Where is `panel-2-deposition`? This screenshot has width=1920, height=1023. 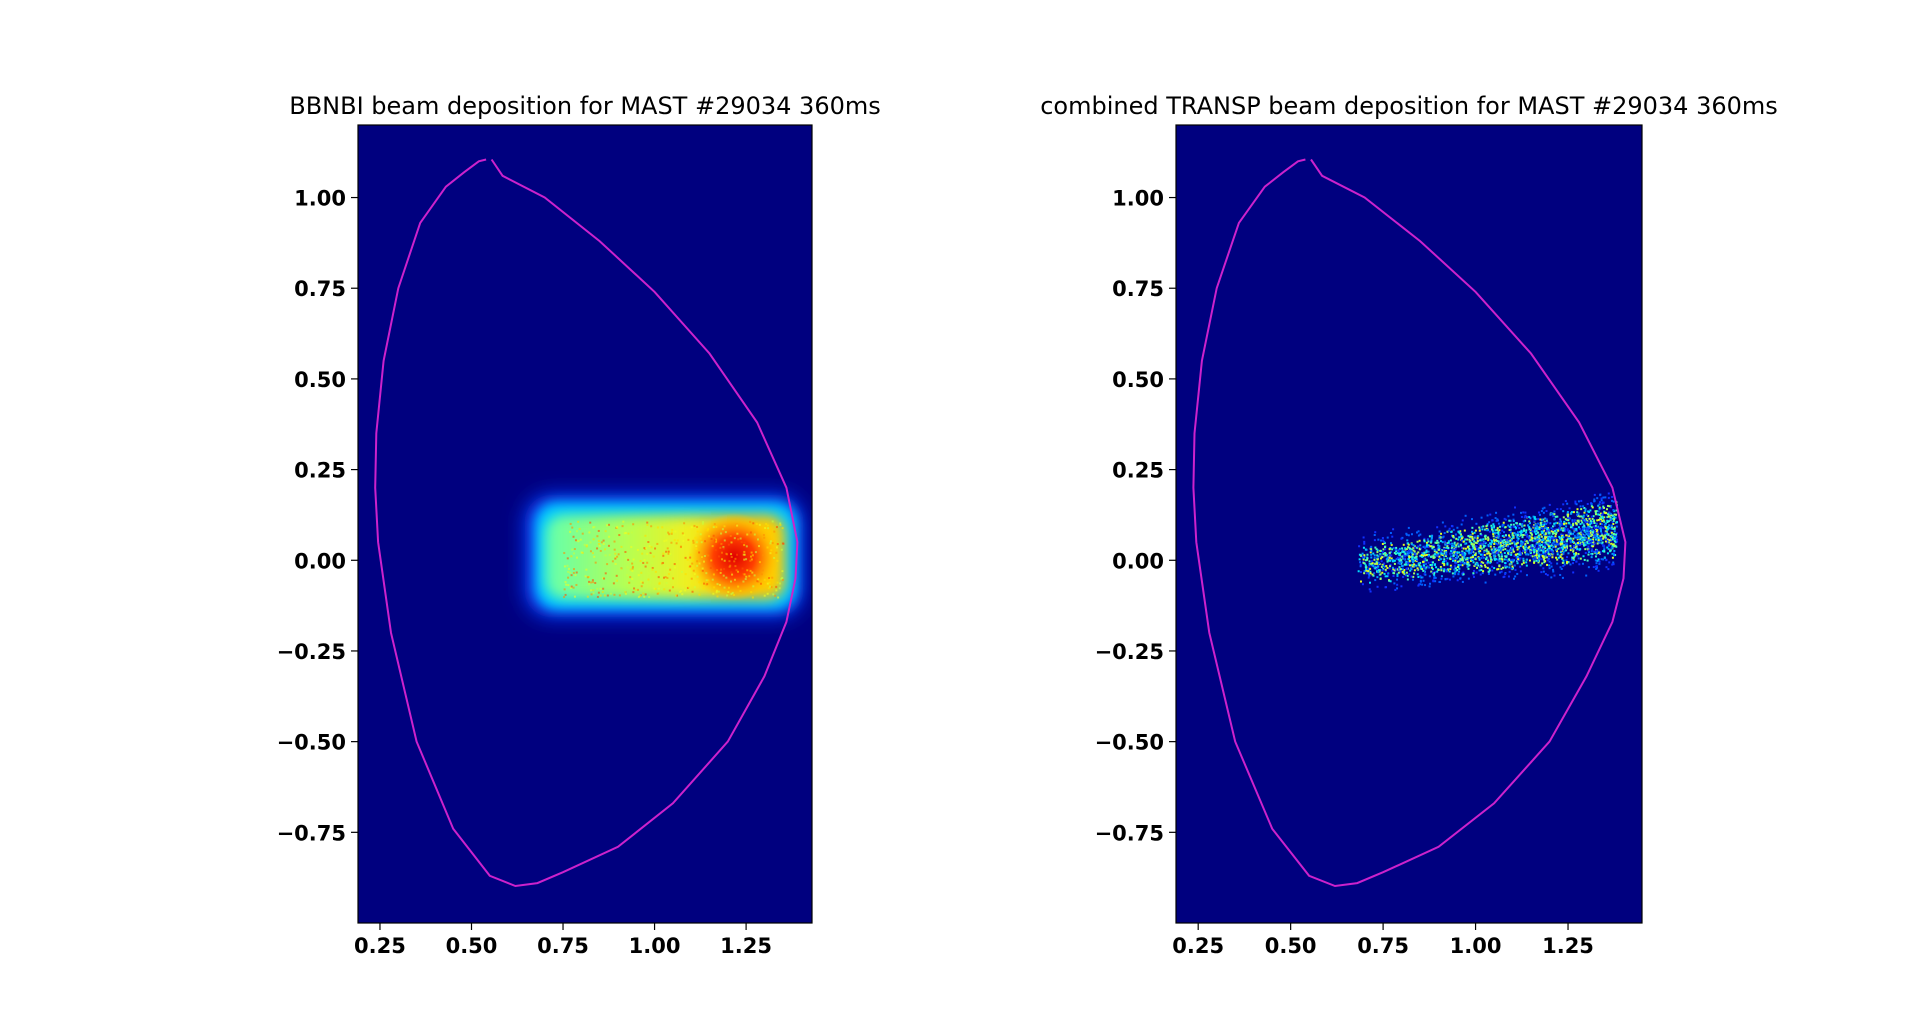 panel-2-deposition is located at coordinates (1488, 542).